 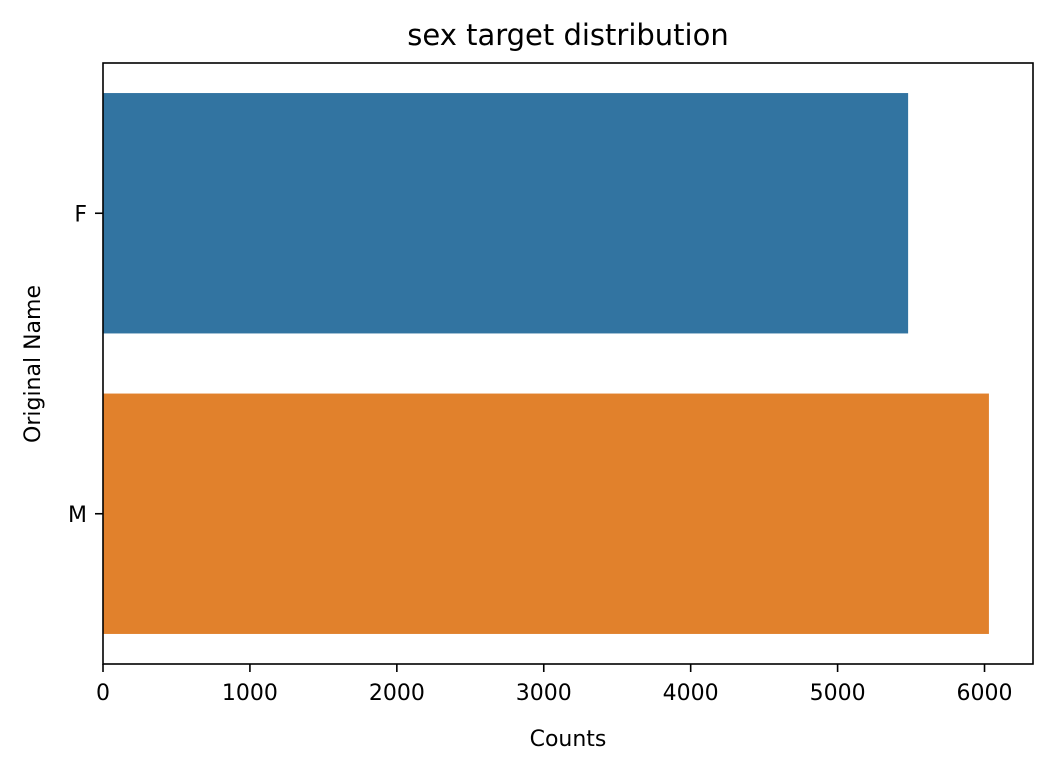 What do you see at coordinates (77, 515) in the screenshot?
I see `y-tick-label-m: M` at bounding box center [77, 515].